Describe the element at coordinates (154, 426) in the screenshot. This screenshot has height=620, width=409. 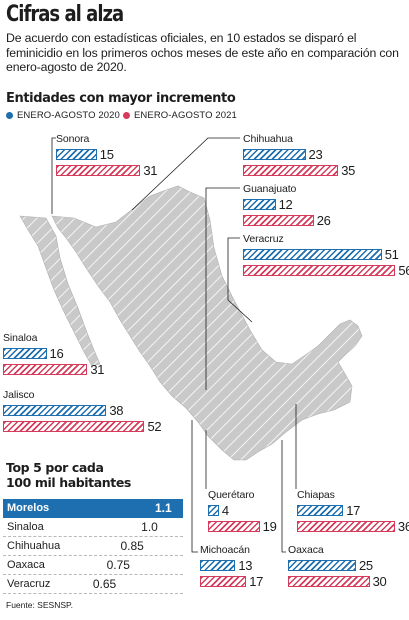
I see `value-2021-jalisco: 52` at that location.